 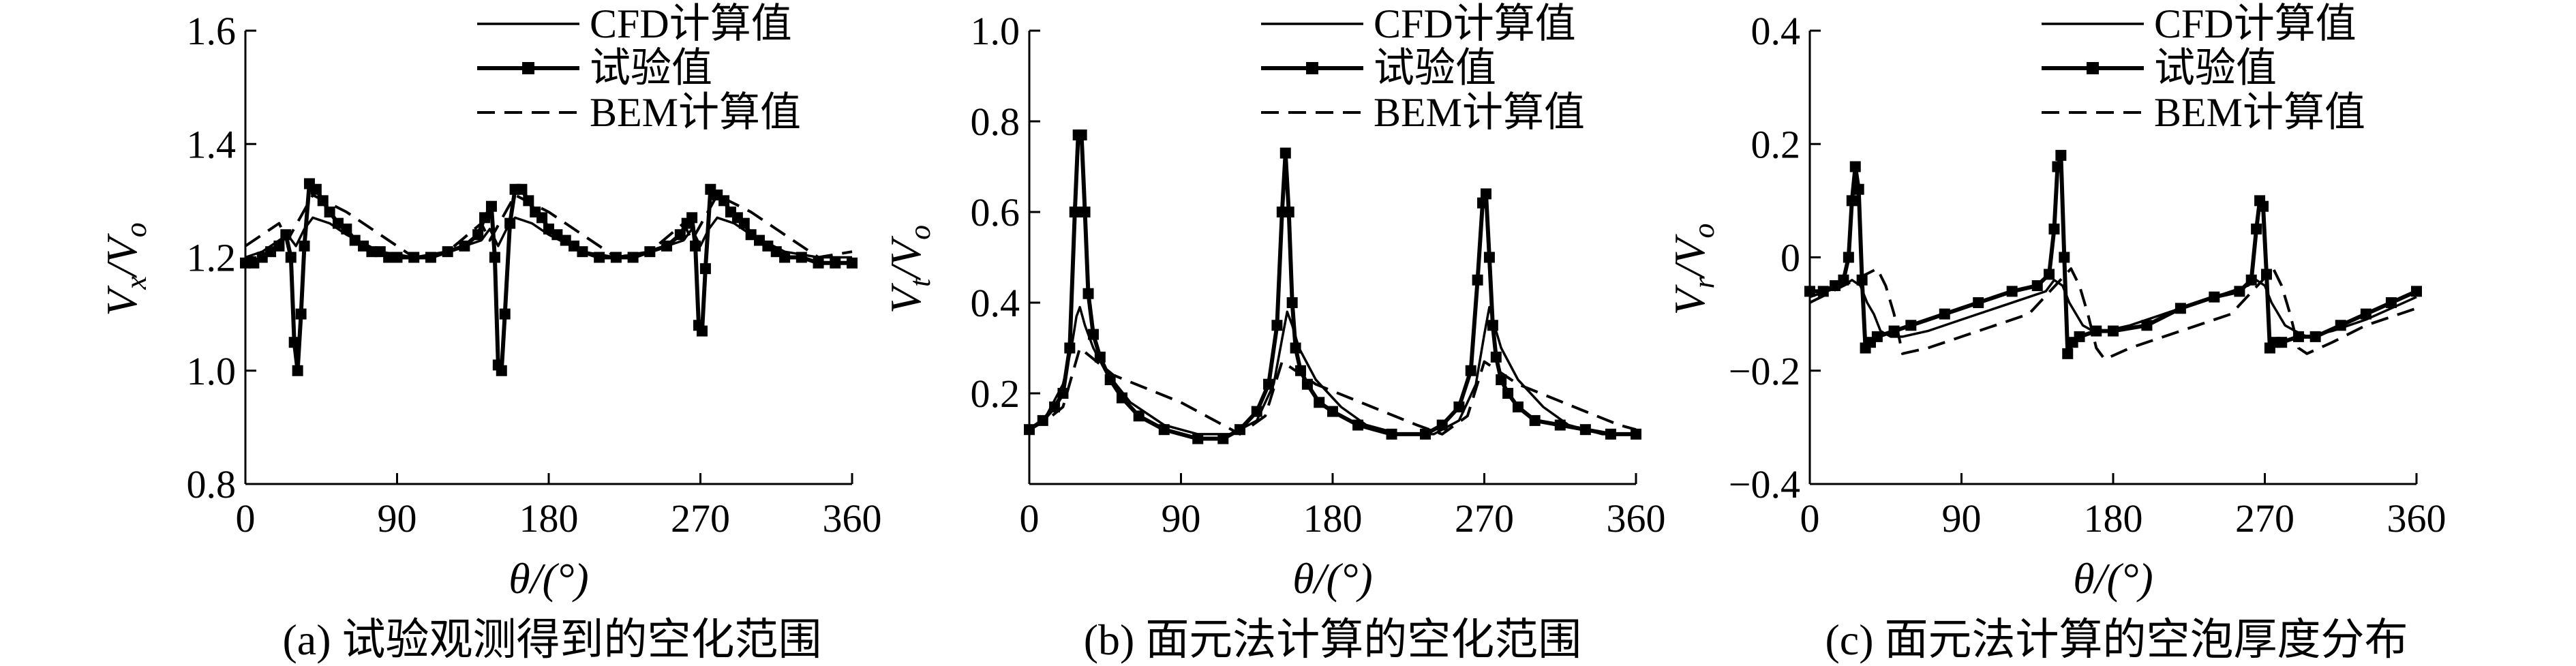 What do you see at coordinates (691, 23) in the screenshot?
I see `legend-label-0: CFD计算值` at bounding box center [691, 23].